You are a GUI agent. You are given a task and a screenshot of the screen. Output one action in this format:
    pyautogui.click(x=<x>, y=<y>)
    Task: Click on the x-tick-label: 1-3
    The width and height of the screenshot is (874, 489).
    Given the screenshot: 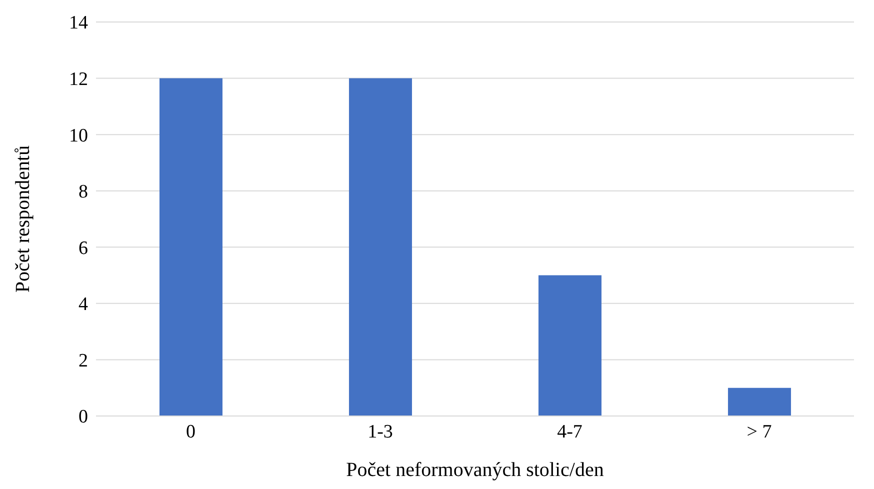 What is the action you would take?
    pyautogui.click(x=380, y=431)
    